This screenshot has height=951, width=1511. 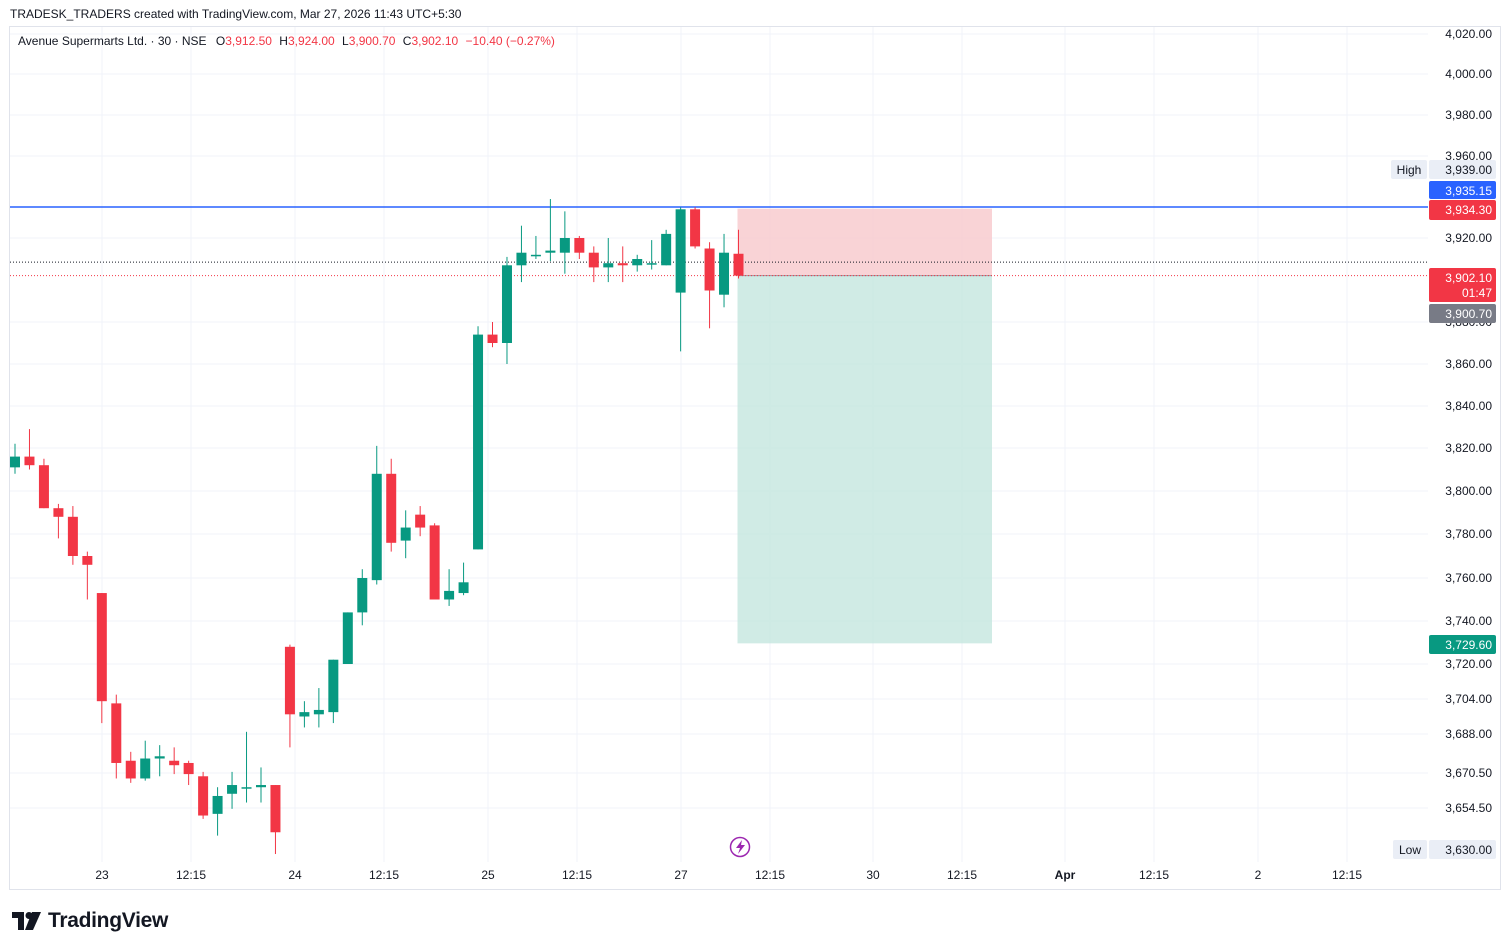 I want to click on tradingview-wordmark: TradingView, so click(x=108, y=920).